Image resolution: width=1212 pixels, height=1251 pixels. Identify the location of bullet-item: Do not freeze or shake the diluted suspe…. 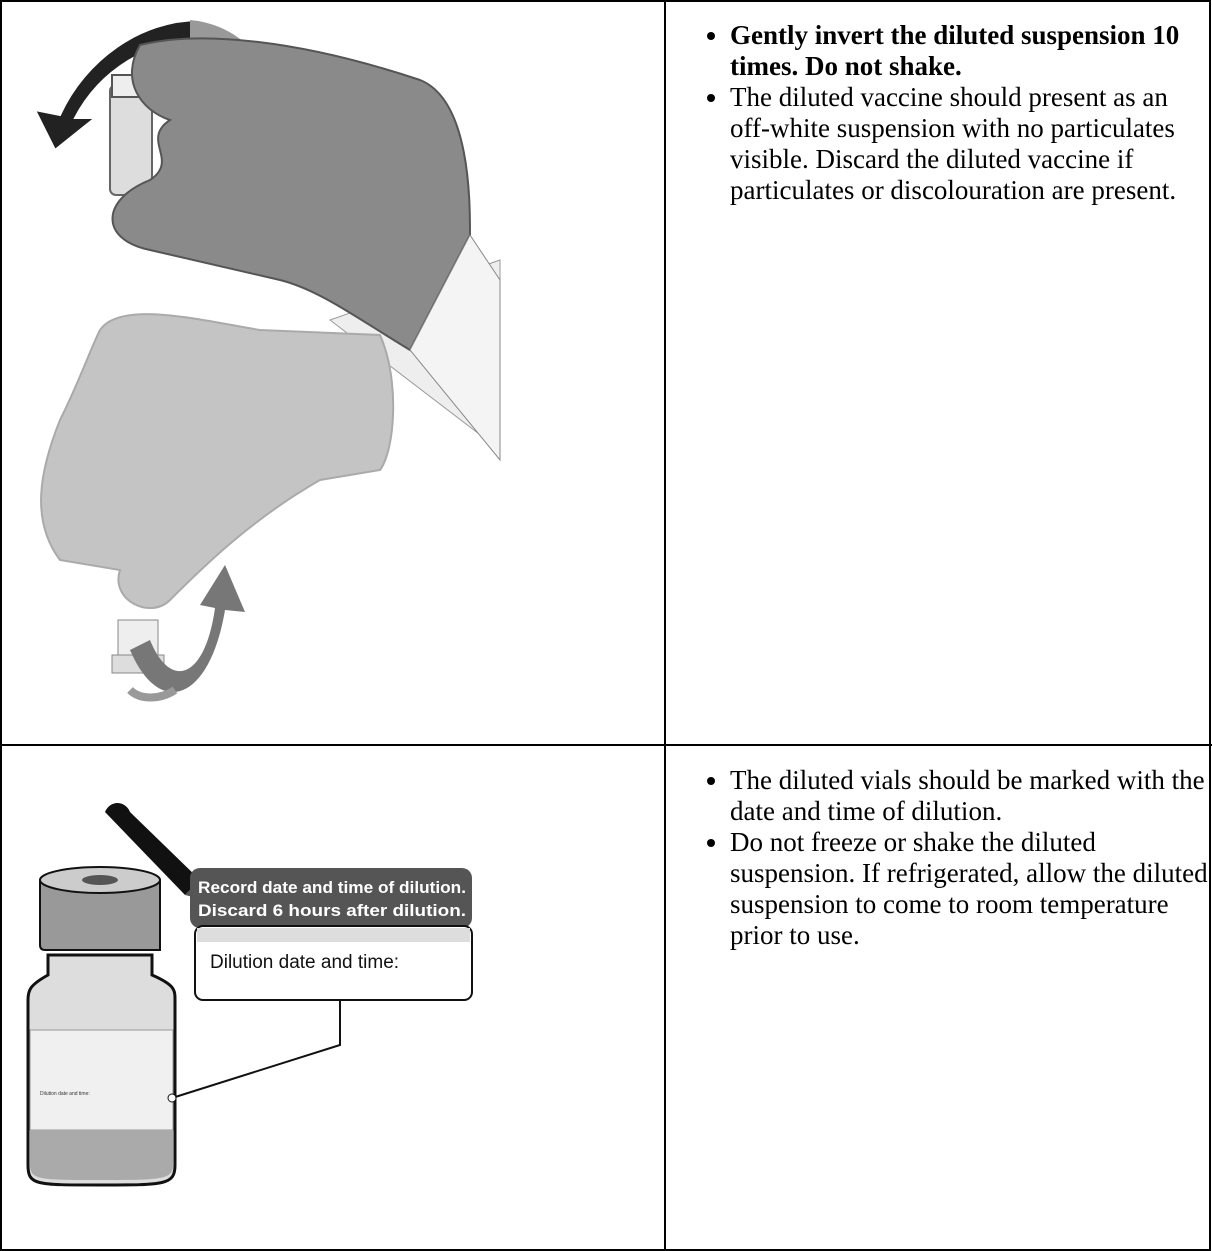
(970, 889).